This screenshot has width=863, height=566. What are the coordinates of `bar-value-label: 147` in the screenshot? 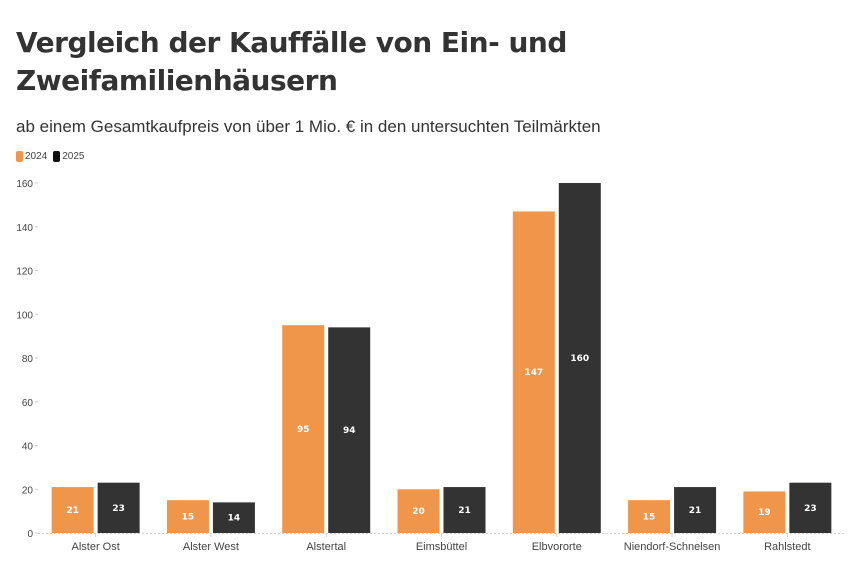 It's located at (533, 373).